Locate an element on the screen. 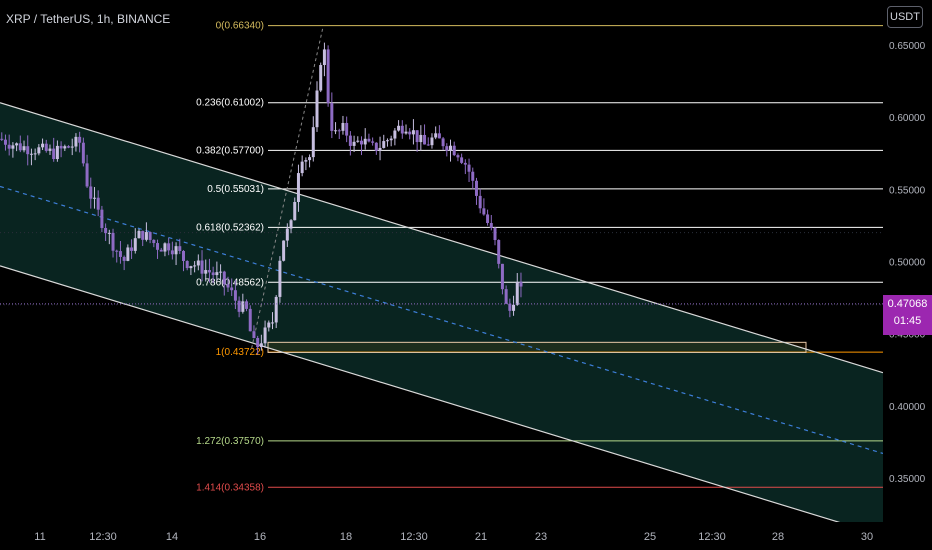 This screenshot has height=550, width=932. last-price-badge: 0.47068 01:45 is located at coordinates (907, 315).